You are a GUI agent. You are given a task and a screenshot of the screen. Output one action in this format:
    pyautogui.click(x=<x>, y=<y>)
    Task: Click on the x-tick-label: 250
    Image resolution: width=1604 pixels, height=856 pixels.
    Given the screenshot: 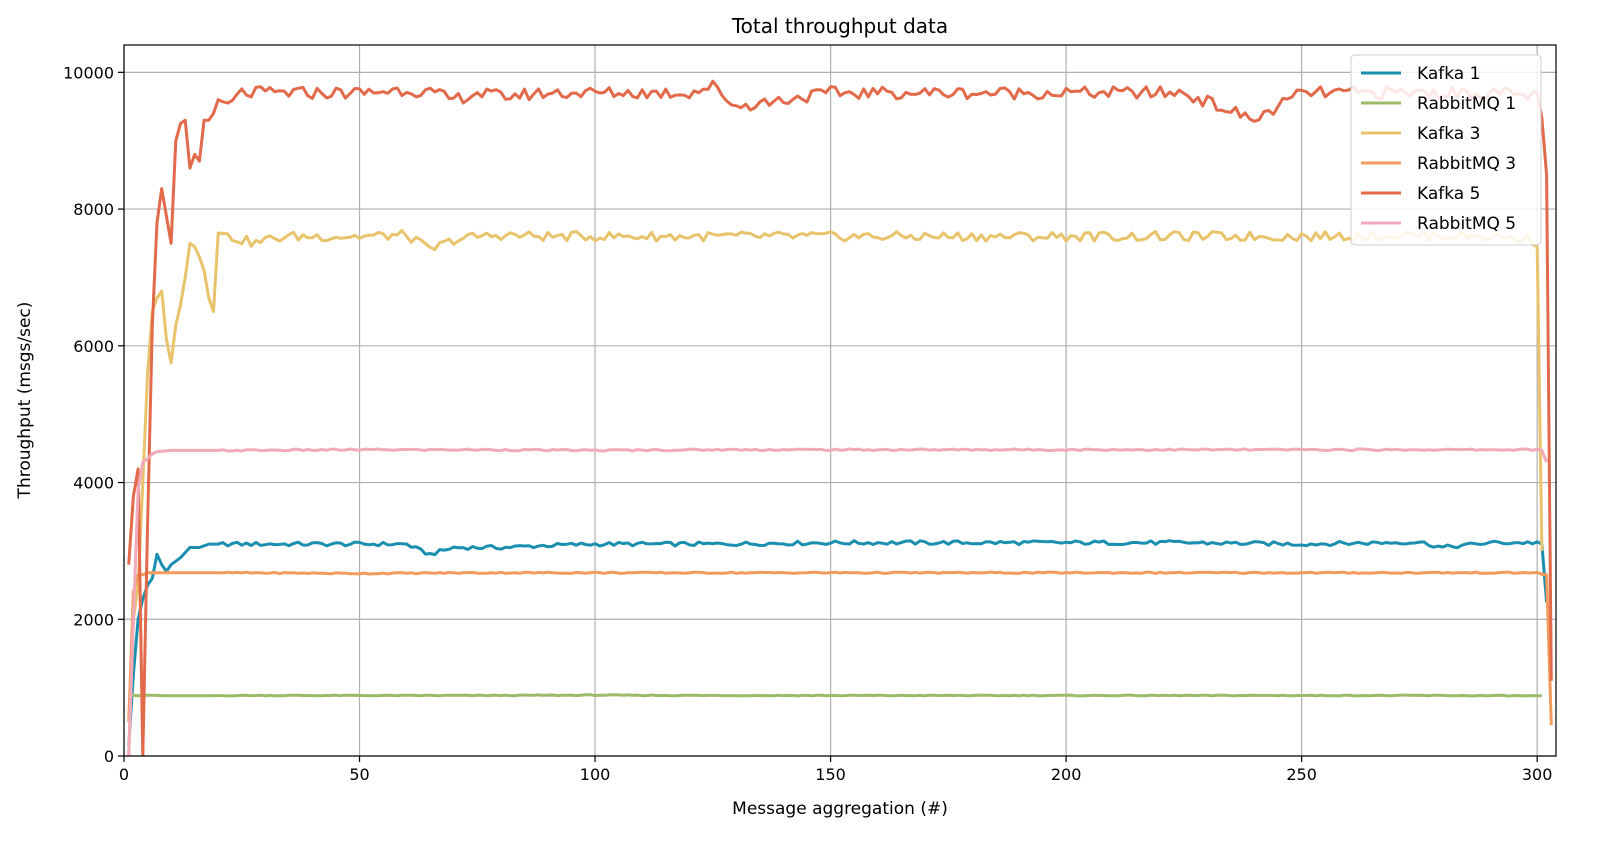 What is the action you would take?
    pyautogui.click(x=1301, y=774)
    